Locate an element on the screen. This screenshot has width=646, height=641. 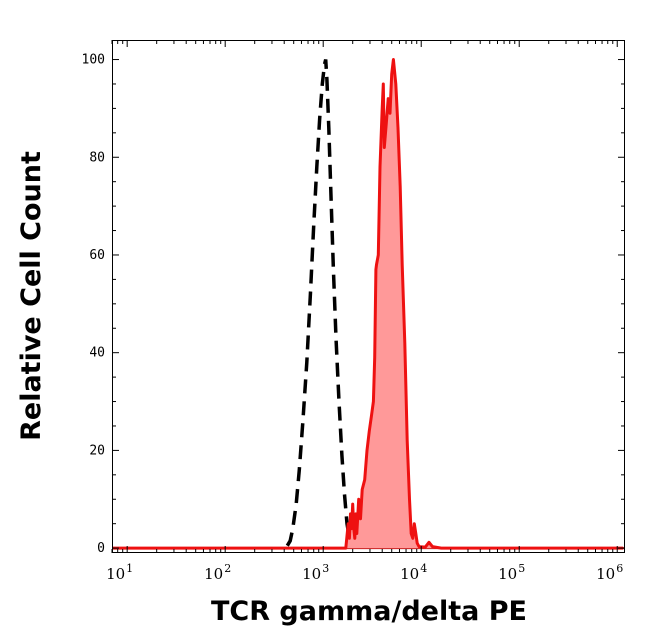
series-0-line is located at coordinates (319, 303).